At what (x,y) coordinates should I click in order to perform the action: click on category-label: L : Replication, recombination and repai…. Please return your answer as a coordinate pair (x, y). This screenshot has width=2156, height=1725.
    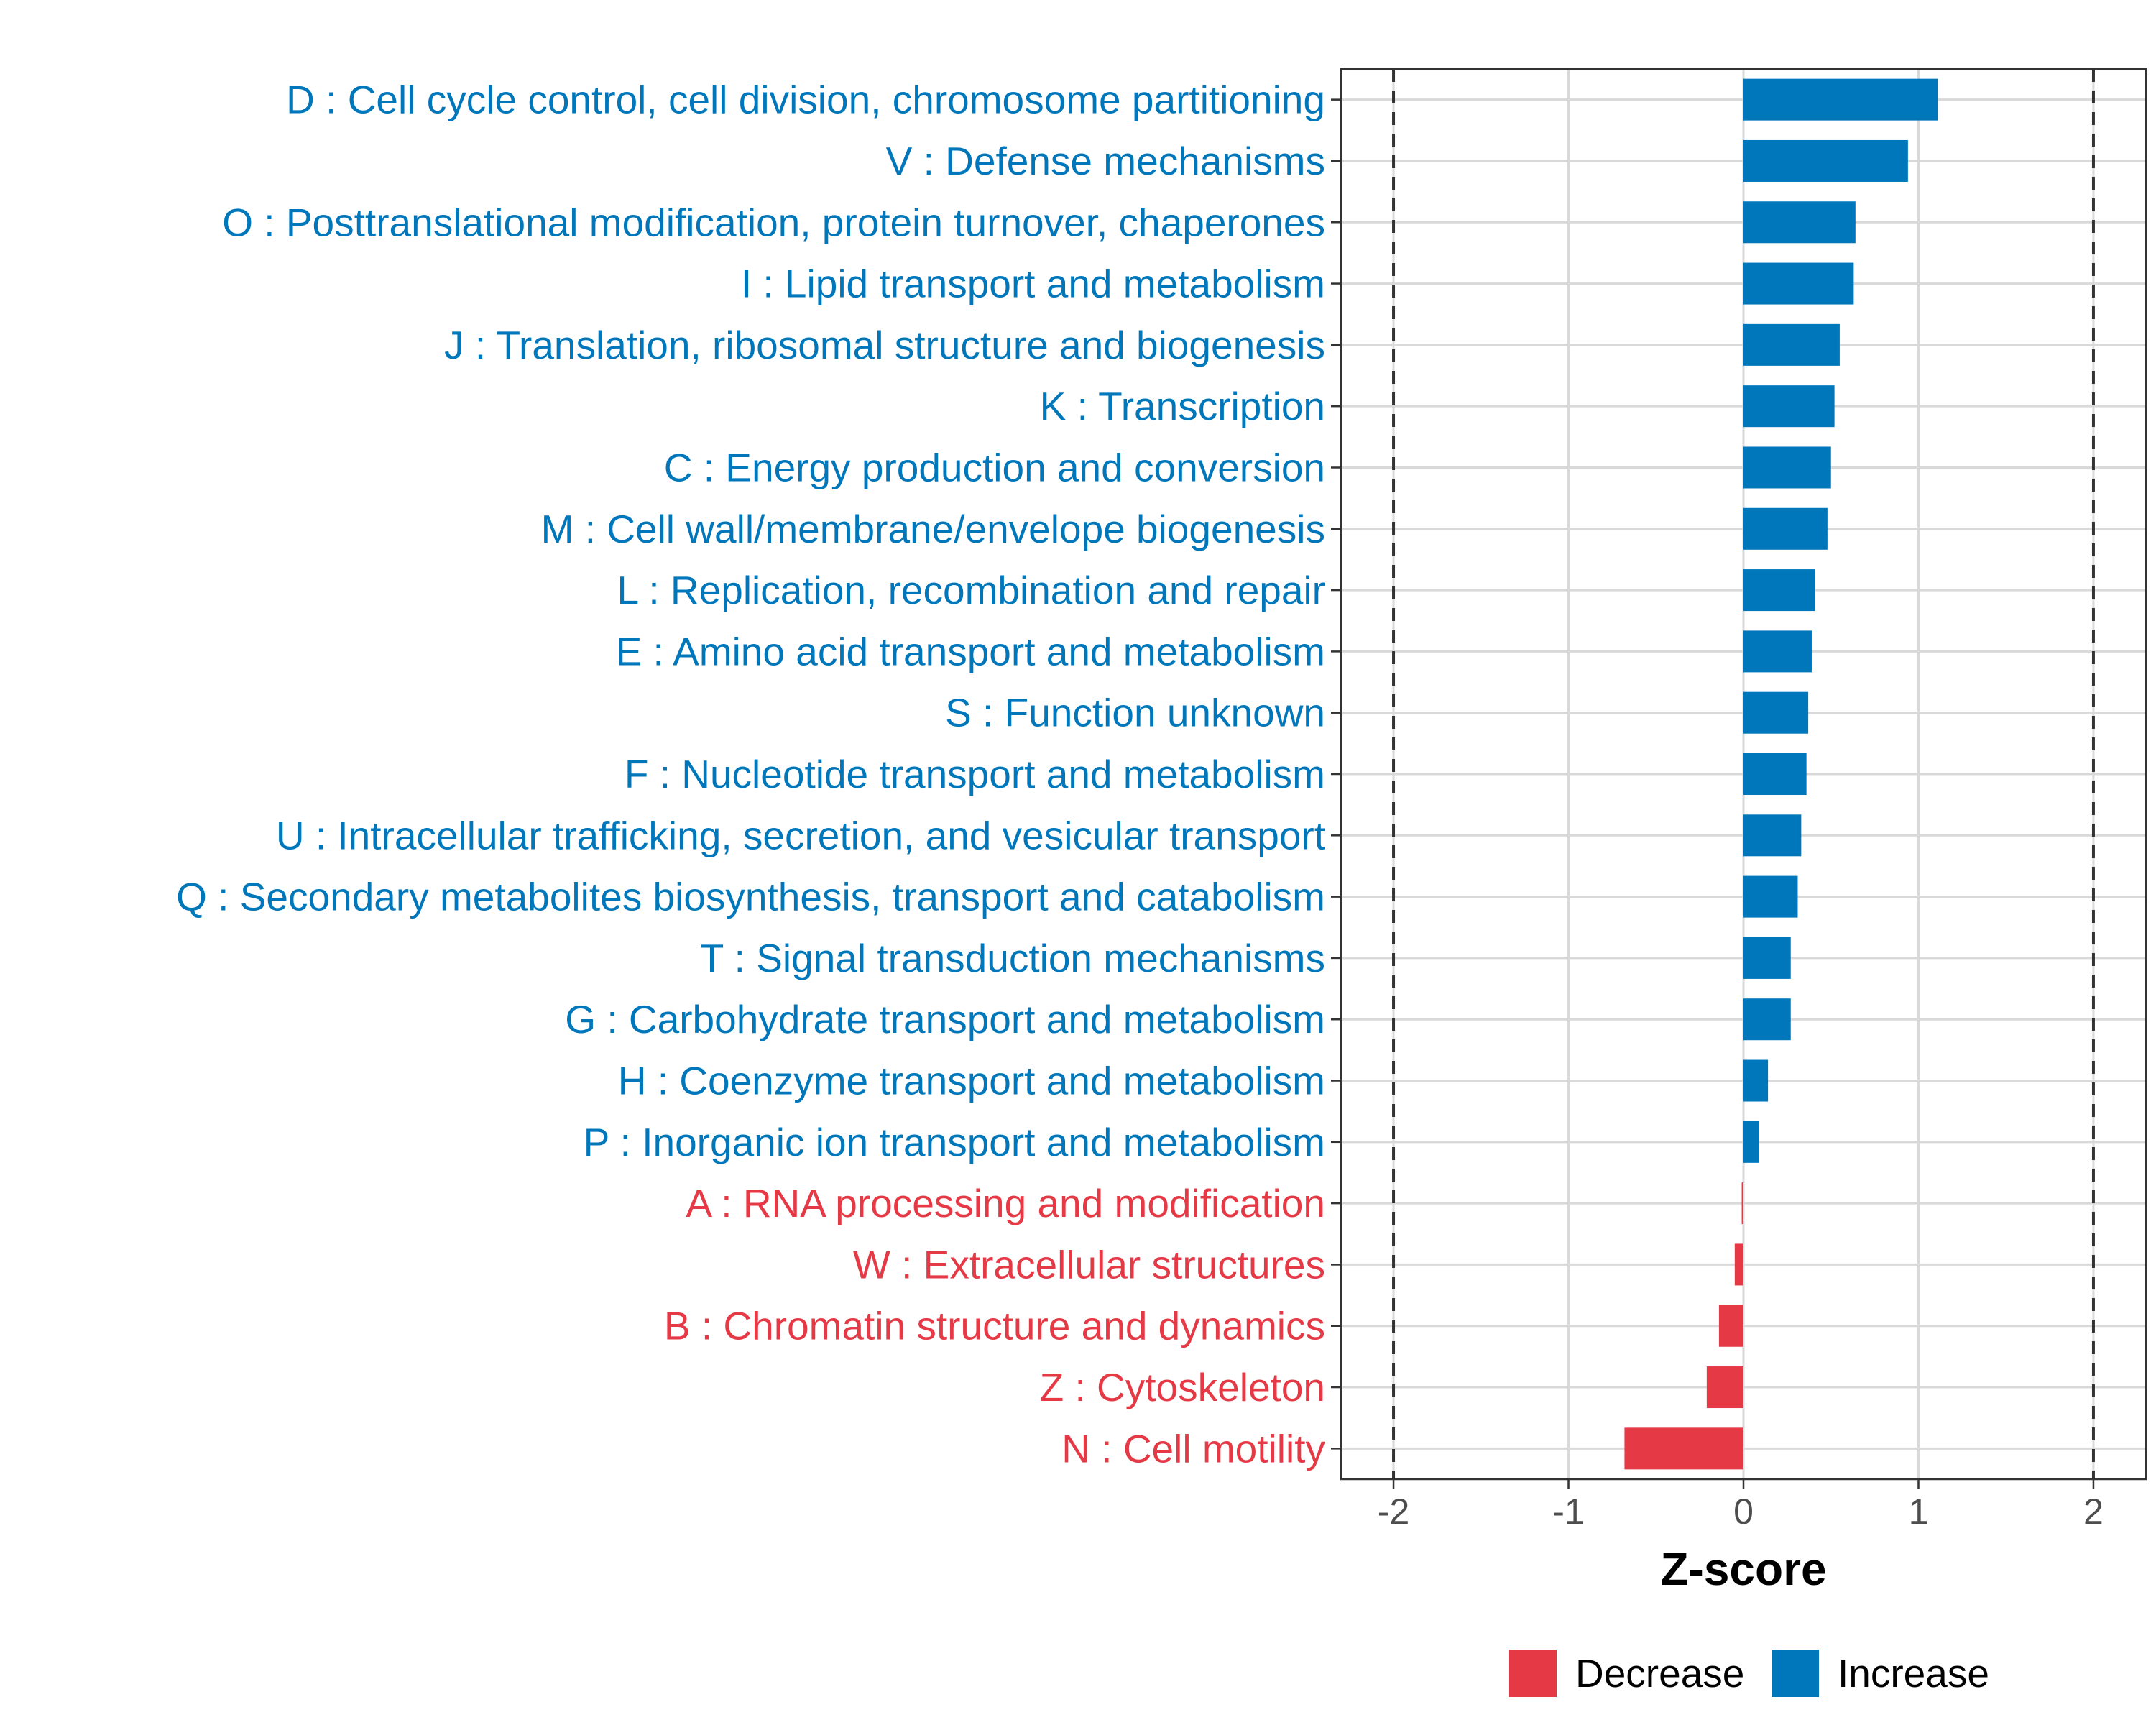
    Looking at the image, I should click on (971, 590).